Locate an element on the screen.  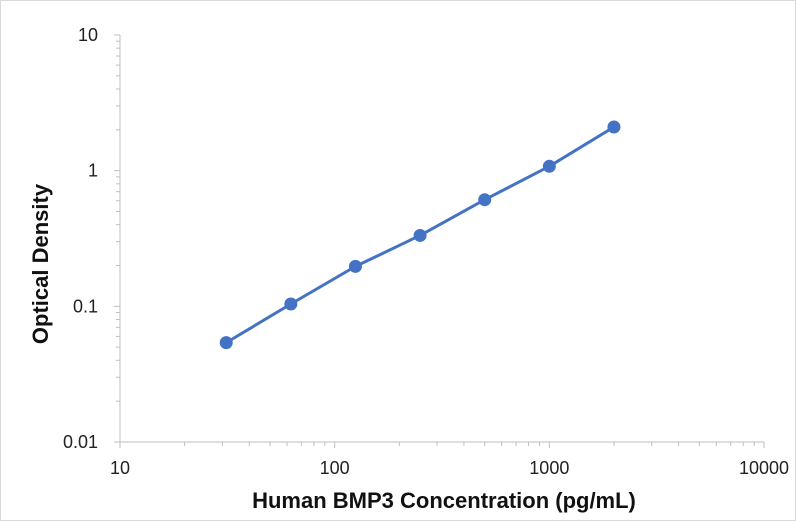
y-tick-label: 10 is located at coordinates (88, 35).